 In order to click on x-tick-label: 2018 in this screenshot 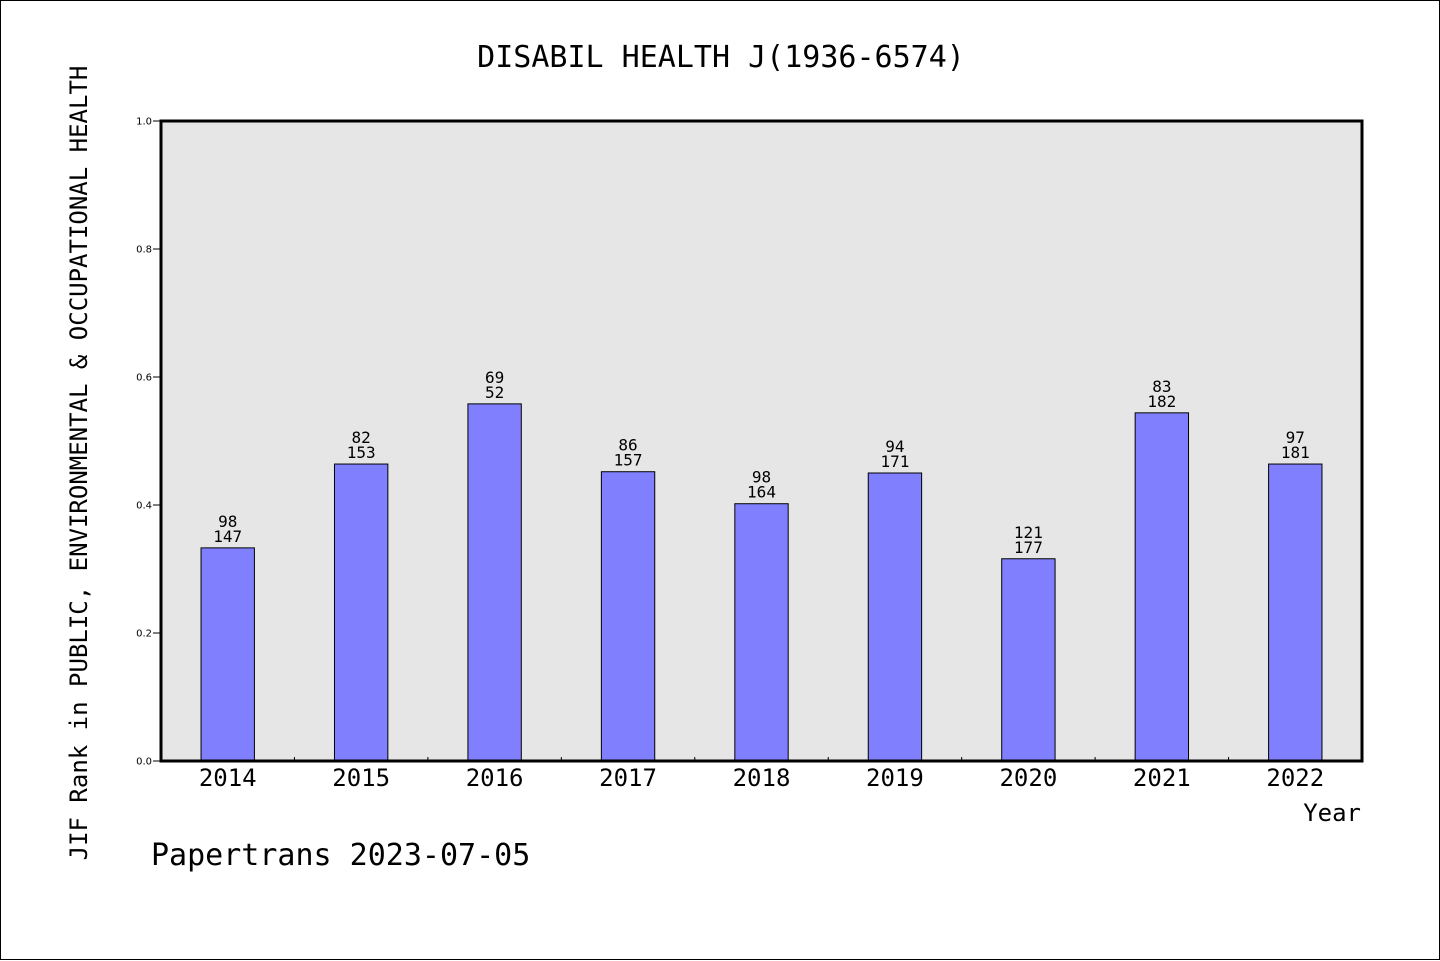, I will do `click(762, 778)`.